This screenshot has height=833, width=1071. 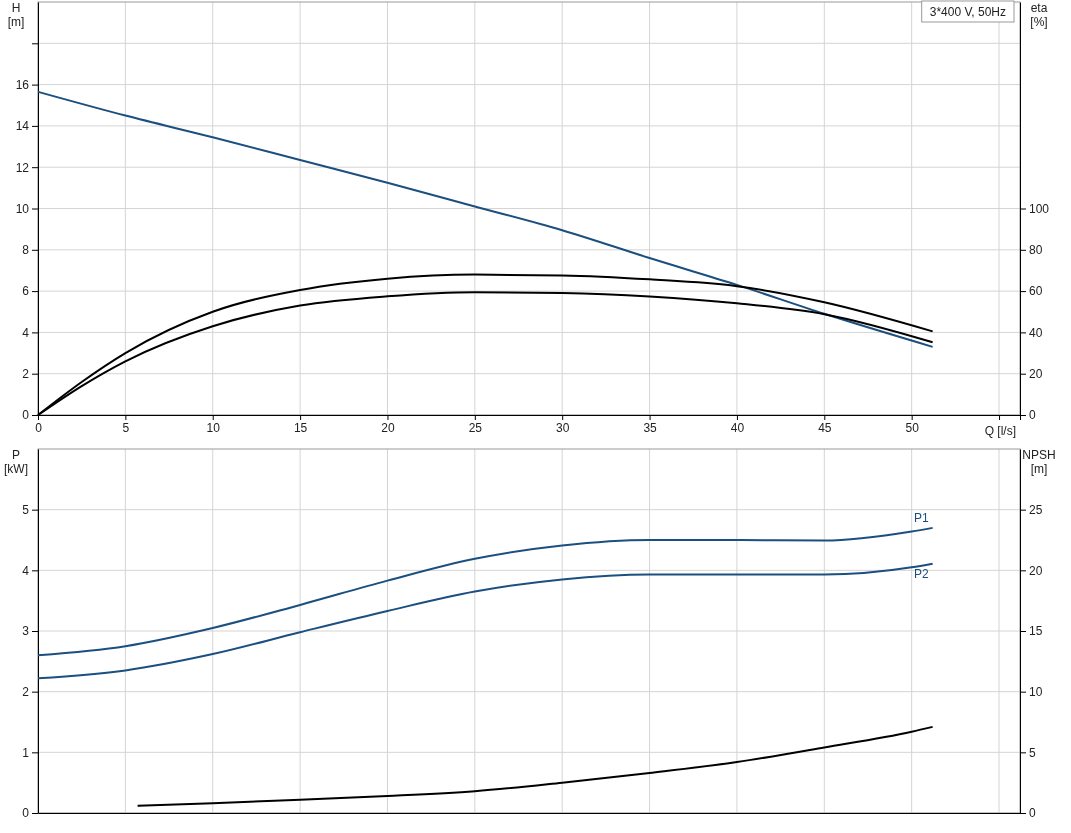 I want to click on x-tick-label: 10, so click(x=213, y=427).